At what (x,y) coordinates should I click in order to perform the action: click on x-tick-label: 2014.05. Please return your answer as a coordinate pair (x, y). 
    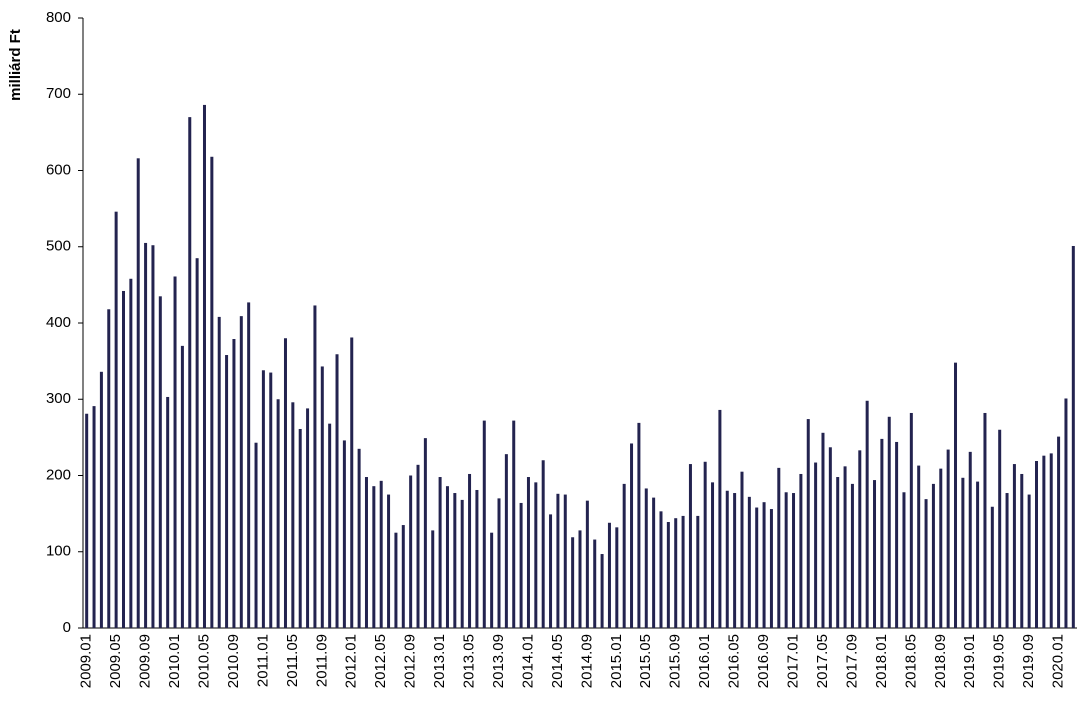
    Looking at the image, I should click on (557, 661).